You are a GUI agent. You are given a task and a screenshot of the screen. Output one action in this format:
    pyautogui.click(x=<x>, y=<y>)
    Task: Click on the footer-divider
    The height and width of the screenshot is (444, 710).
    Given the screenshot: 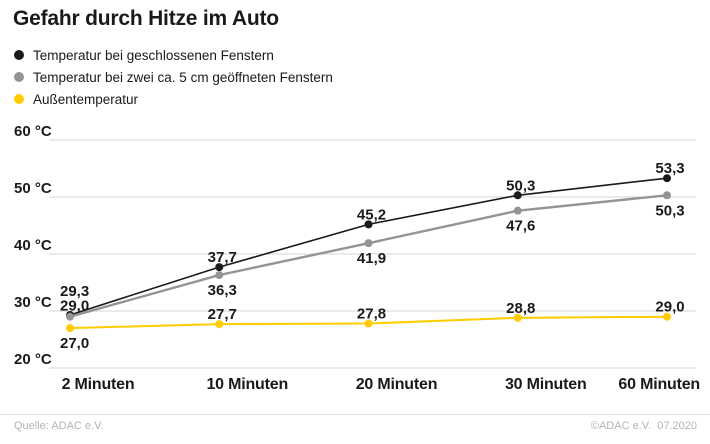 What is the action you would take?
    pyautogui.click(x=355, y=414)
    